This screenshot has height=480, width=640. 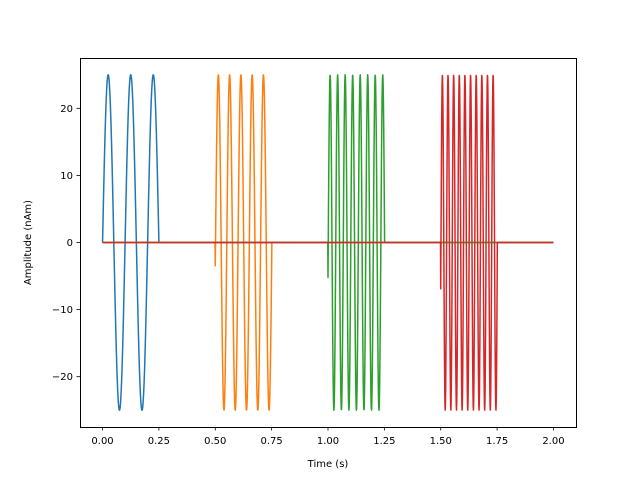 What do you see at coordinates (70, 243) in the screenshot?
I see `y-tick-label: 0` at bounding box center [70, 243].